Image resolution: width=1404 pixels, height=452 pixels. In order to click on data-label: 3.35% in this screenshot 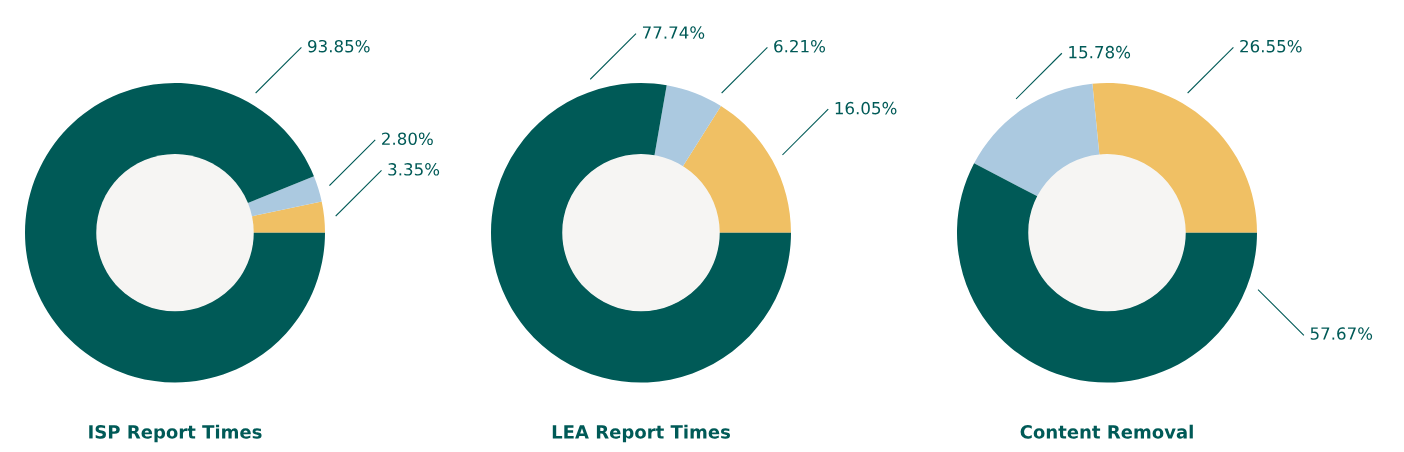, I will do `click(414, 169)`.